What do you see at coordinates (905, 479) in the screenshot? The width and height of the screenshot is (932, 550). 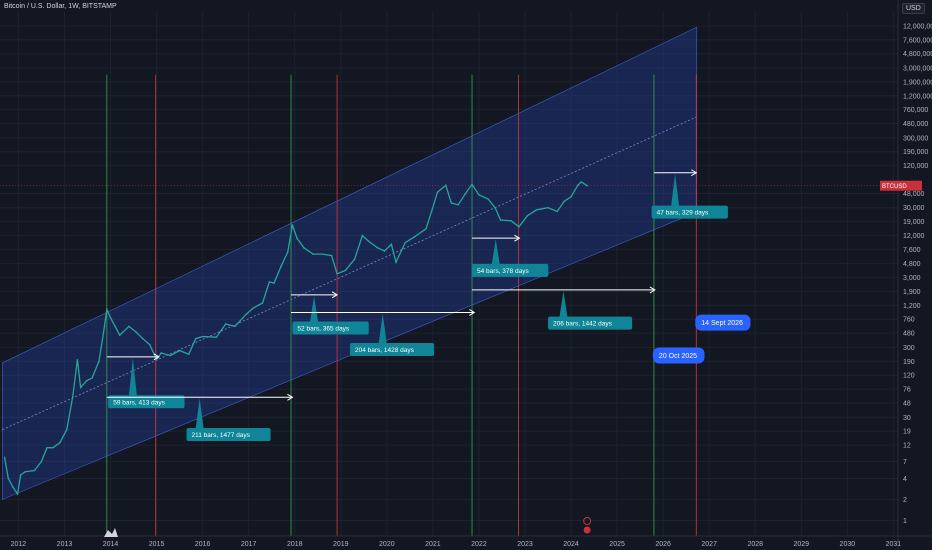 I see `y-tick-label: 4` at bounding box center [905, 479].